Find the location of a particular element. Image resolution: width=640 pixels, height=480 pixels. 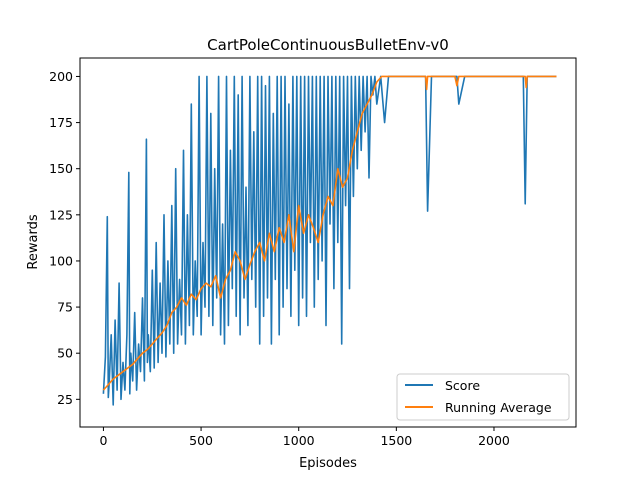

y-tick-label: 100 is located at coordinates (61, 260).